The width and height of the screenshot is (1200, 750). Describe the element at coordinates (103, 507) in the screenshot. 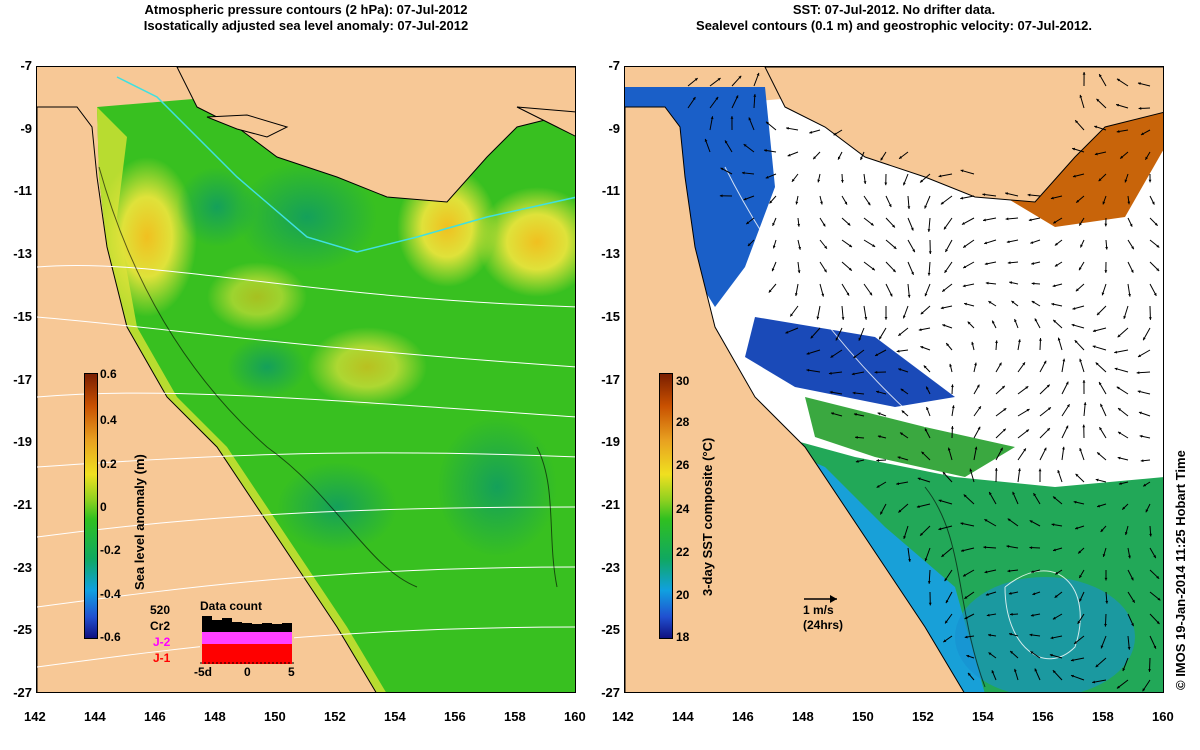

I see `sla-cbar-tick: 0` at that location.